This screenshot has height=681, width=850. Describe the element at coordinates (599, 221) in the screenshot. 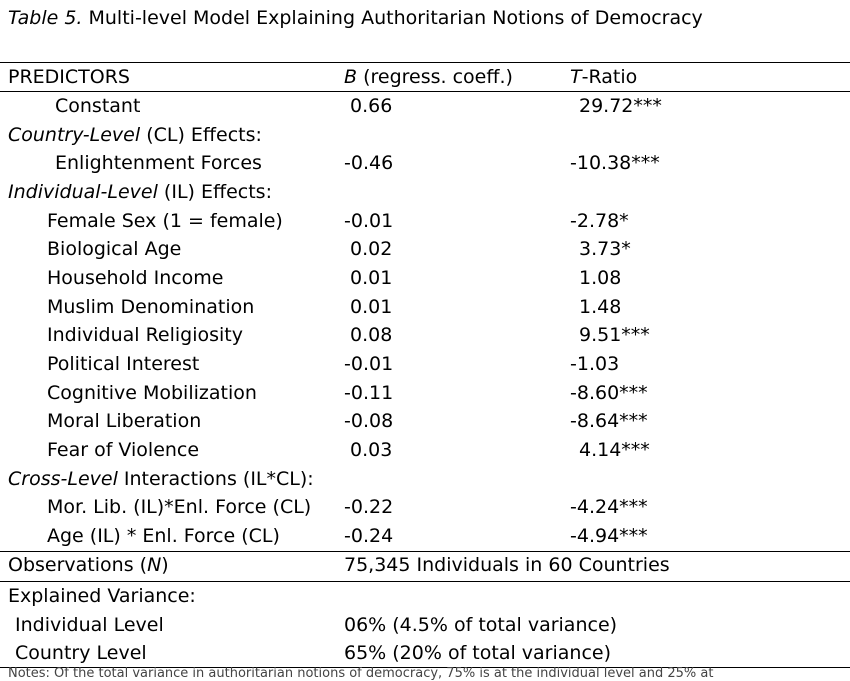

I see `row-t: -2.78*` at that location.